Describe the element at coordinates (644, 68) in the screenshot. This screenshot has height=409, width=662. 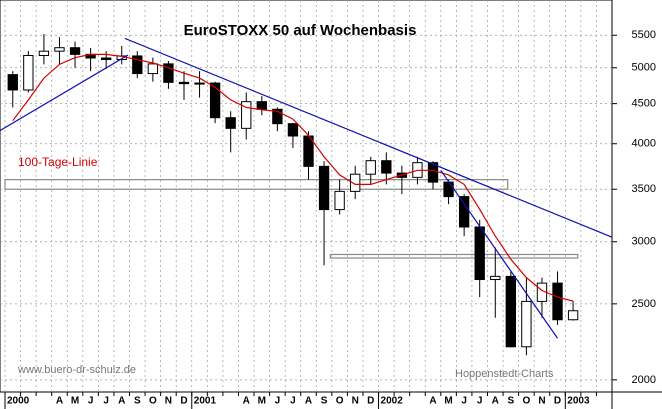
I see `y-tick-label: 5000` at that location.